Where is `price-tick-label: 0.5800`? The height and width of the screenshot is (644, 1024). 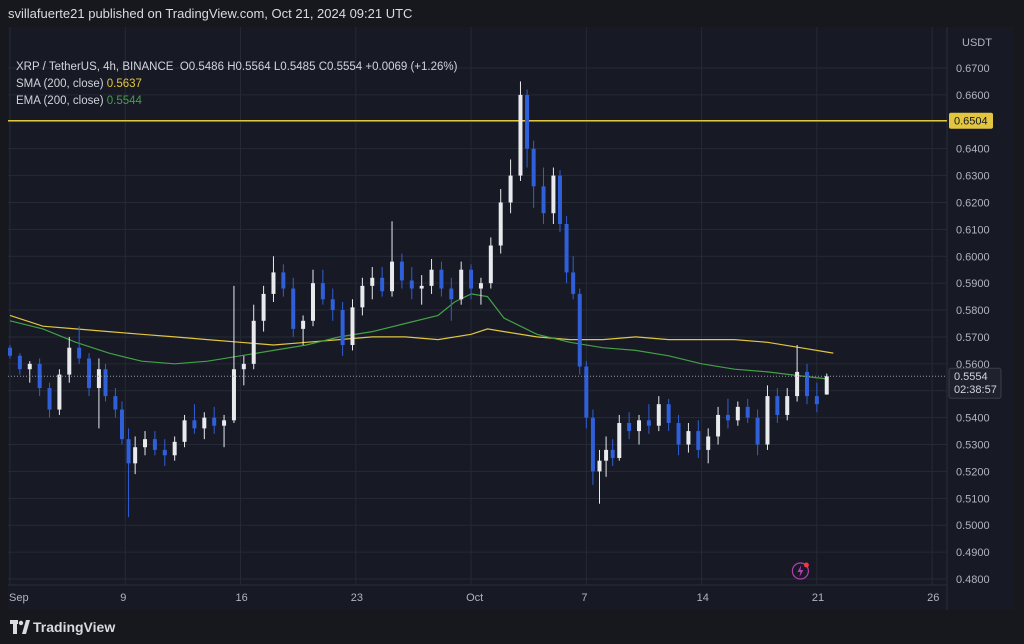 price-tick-label: 0.5800 is located at coordinates (973, 311).